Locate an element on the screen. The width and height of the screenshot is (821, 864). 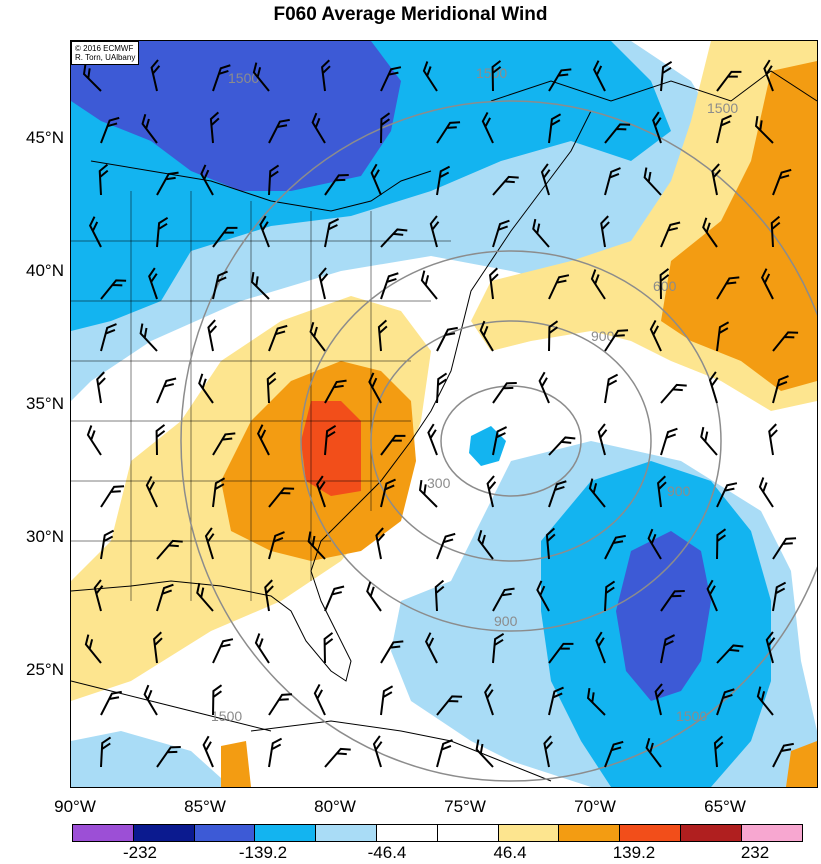
light-blue-gulf-region is located at coordinates (151, 759).